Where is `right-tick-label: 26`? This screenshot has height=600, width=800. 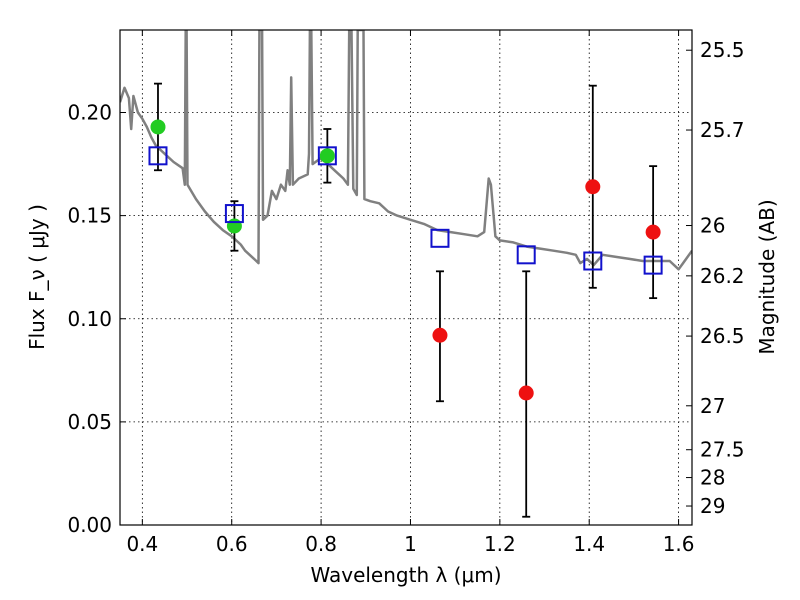 right-tick-label: 26 is located at coordinates (712, 226).